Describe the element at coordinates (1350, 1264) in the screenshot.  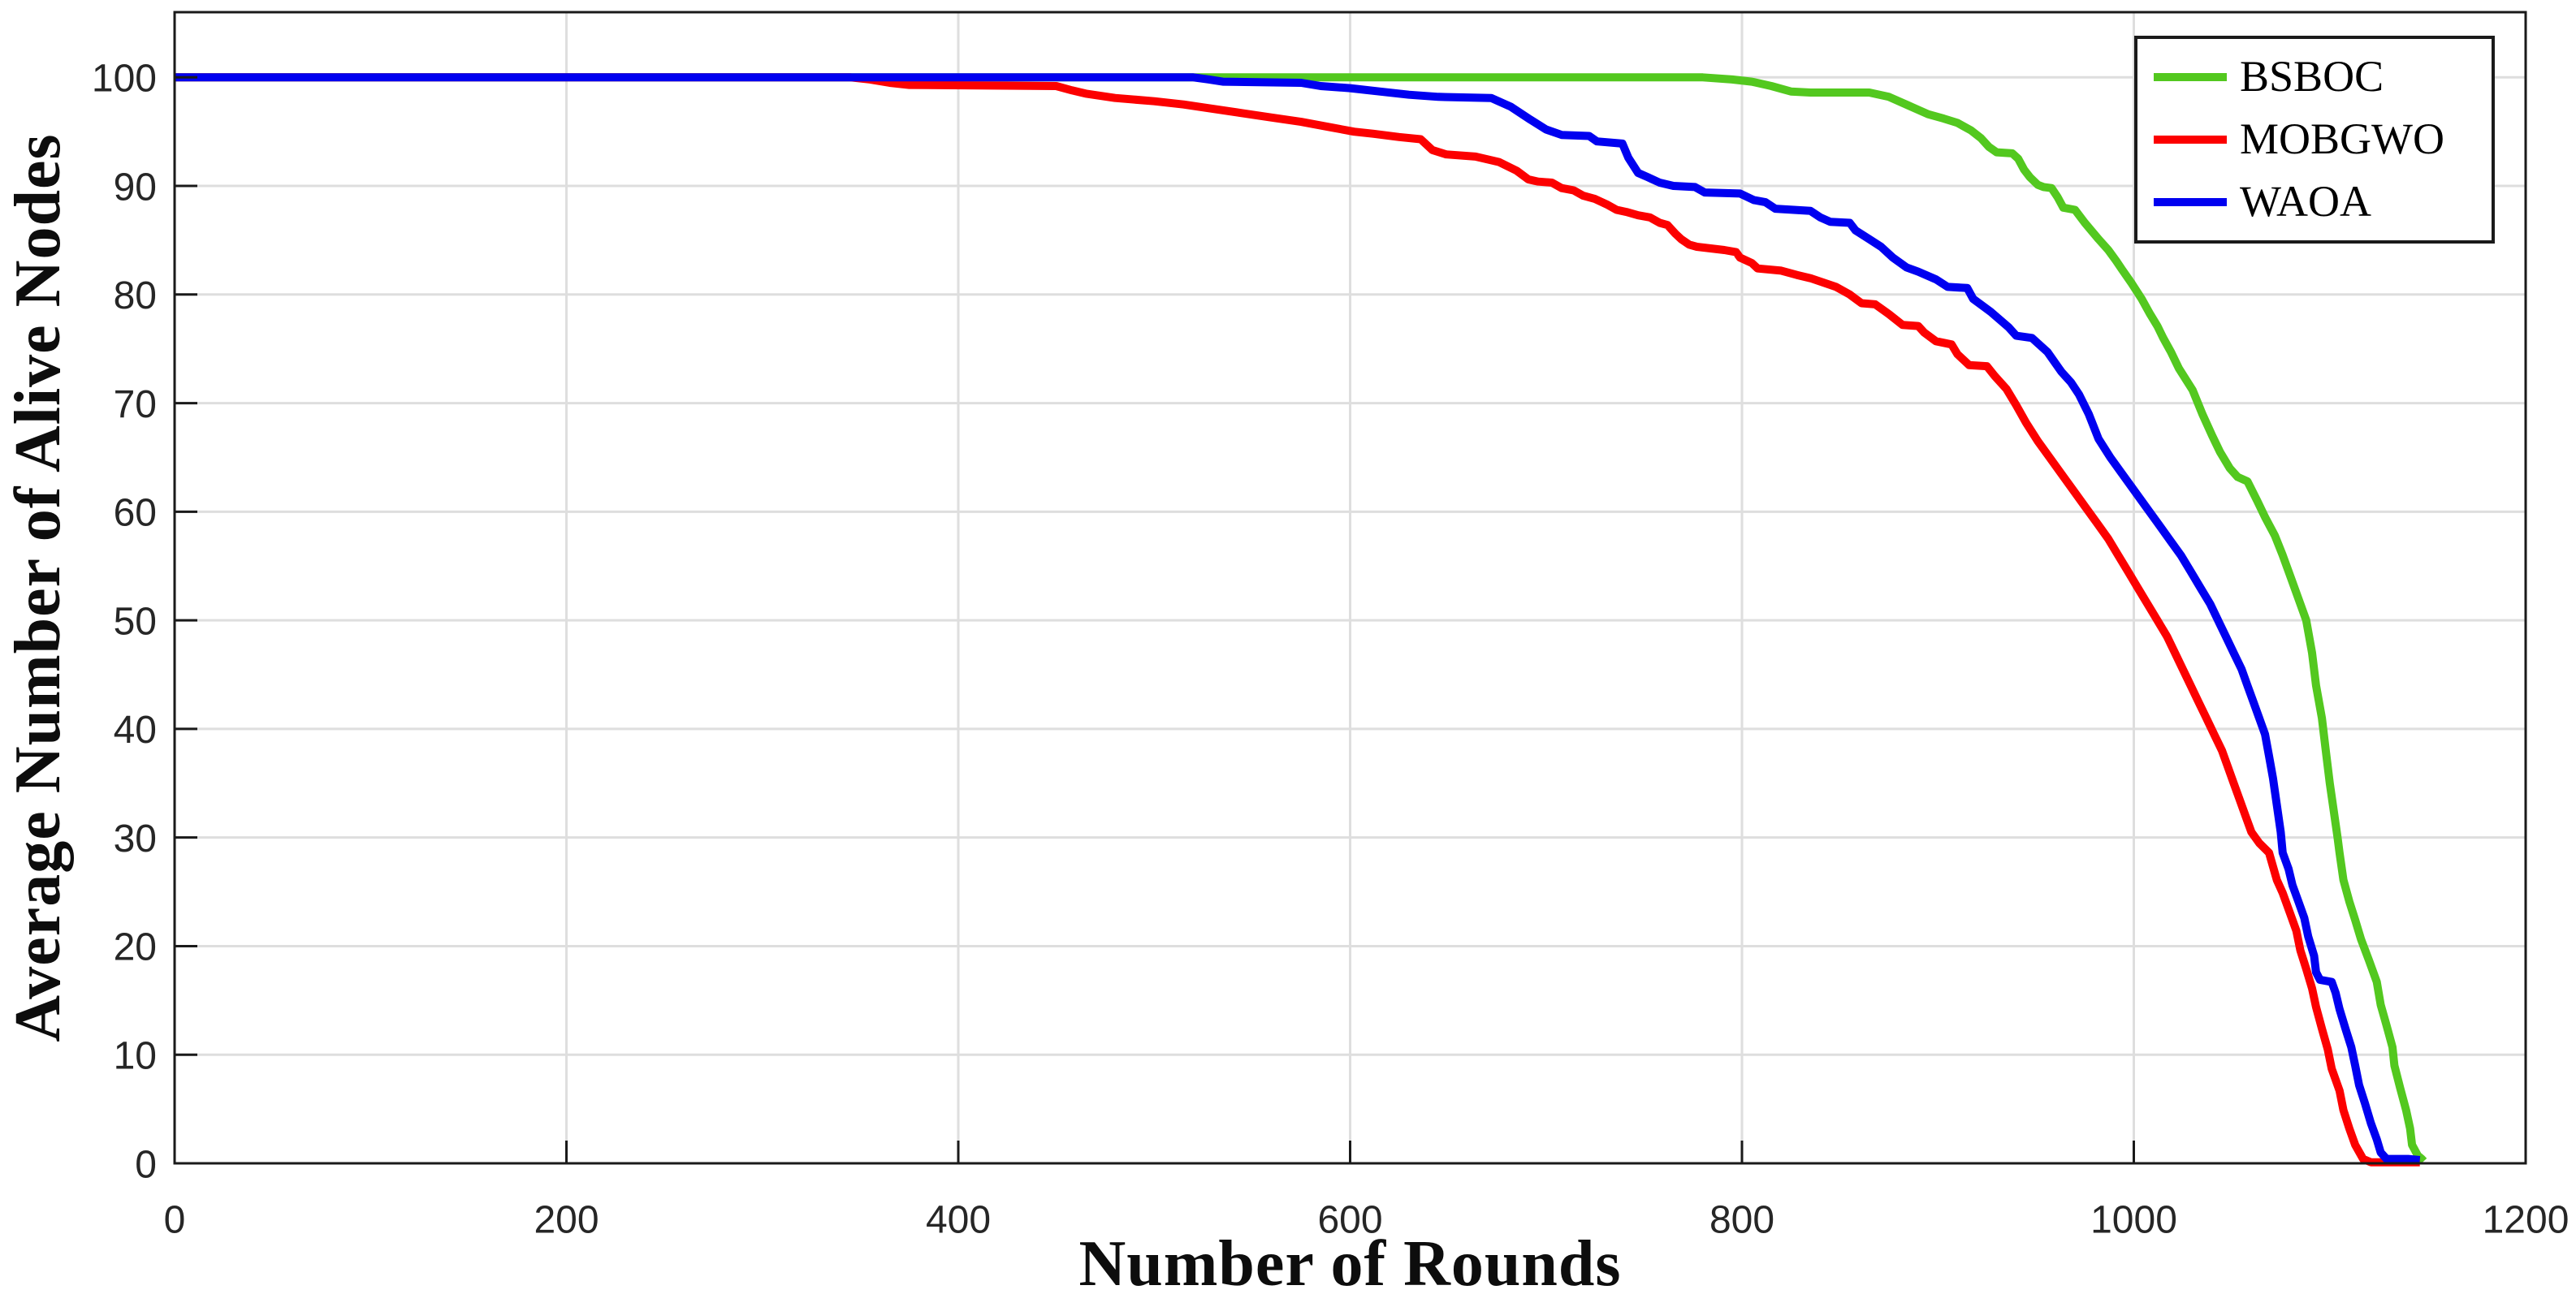
I see `x-axis-title: Number of Rounds` at that location.